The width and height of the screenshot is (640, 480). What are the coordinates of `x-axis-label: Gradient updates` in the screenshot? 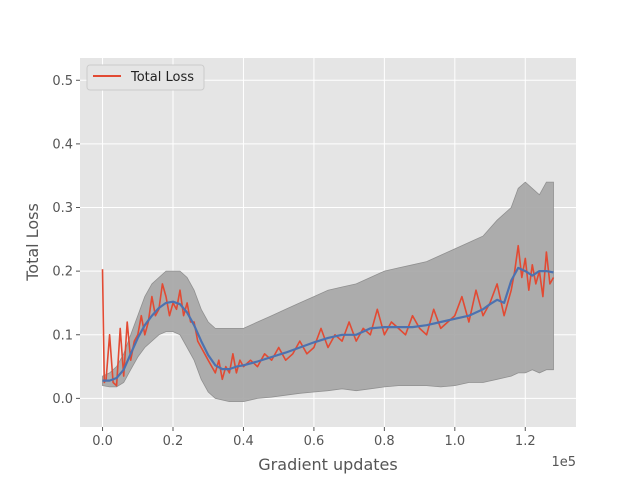 It's located at (327, 464).